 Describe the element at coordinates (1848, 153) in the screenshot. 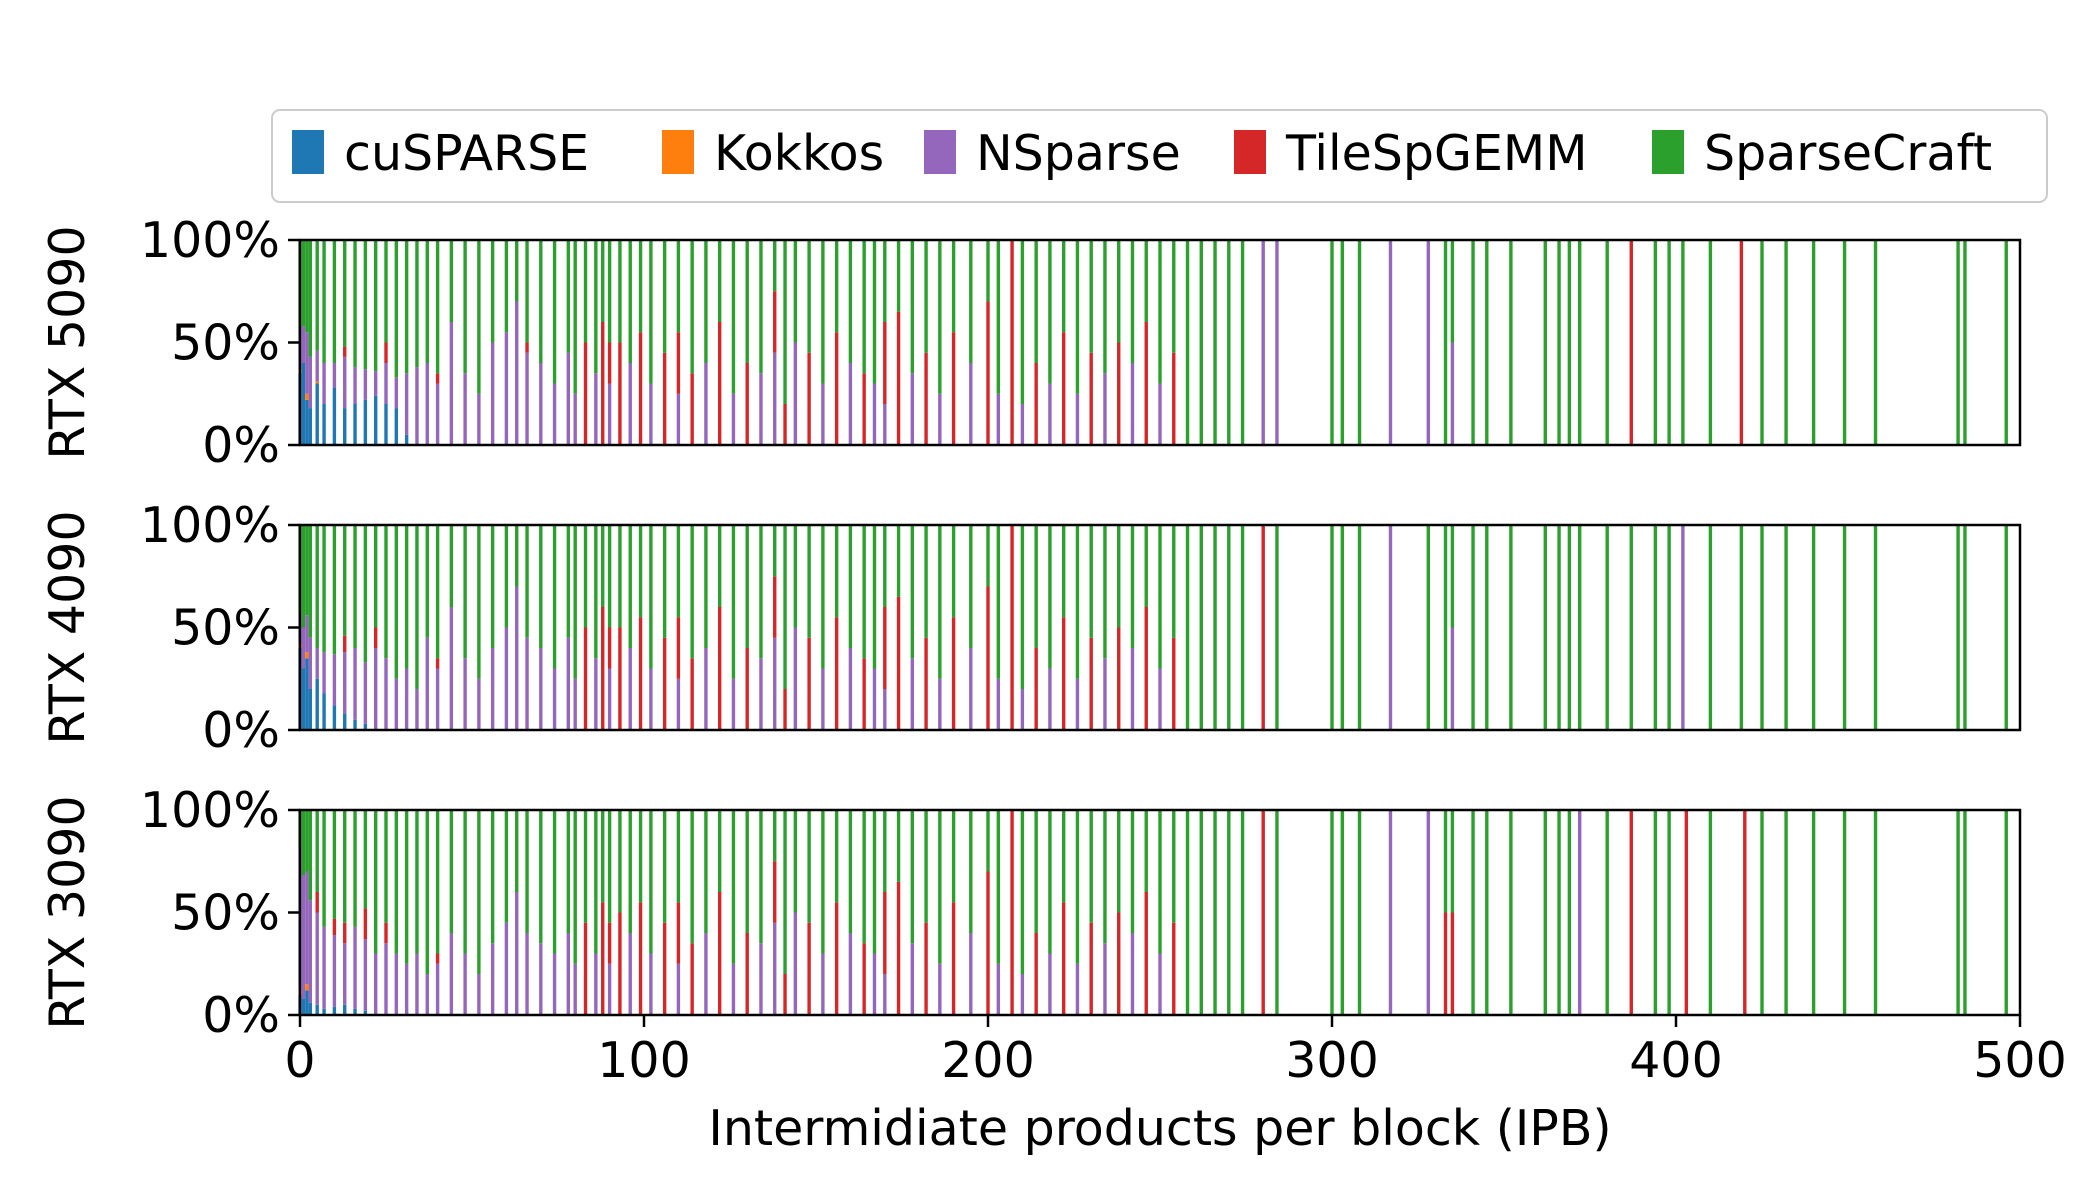

I see `legend-label: SparseCraft` at that location.